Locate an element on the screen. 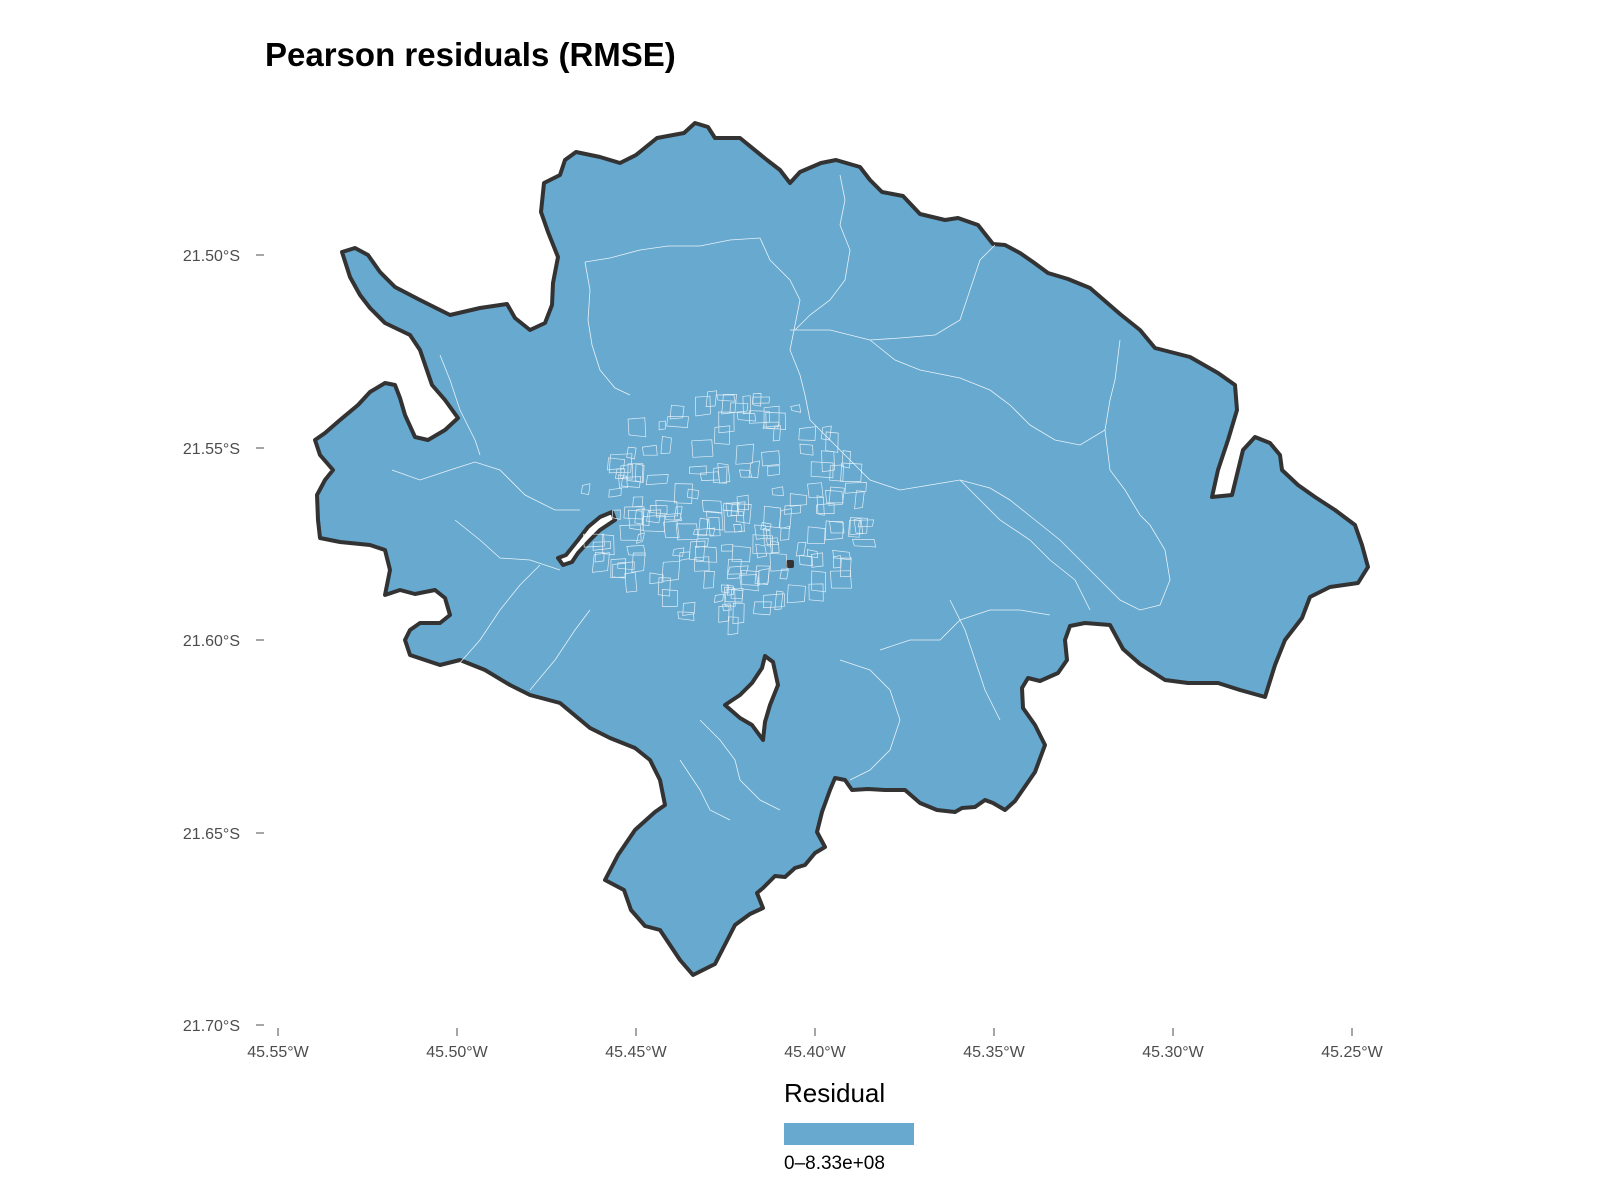  y-axis: 21.50°S 21.55°S 21.60°S 21.65°S 21.70°S is located at coordinates (223, 641).